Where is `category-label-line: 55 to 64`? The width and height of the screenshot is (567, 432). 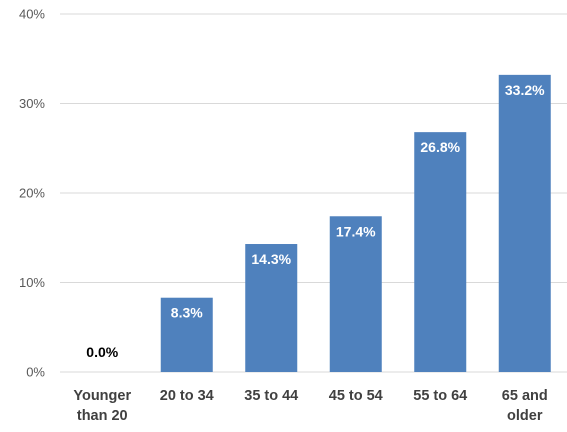 category-label-line: 55 to 64 is located at coordinates (440, 396).